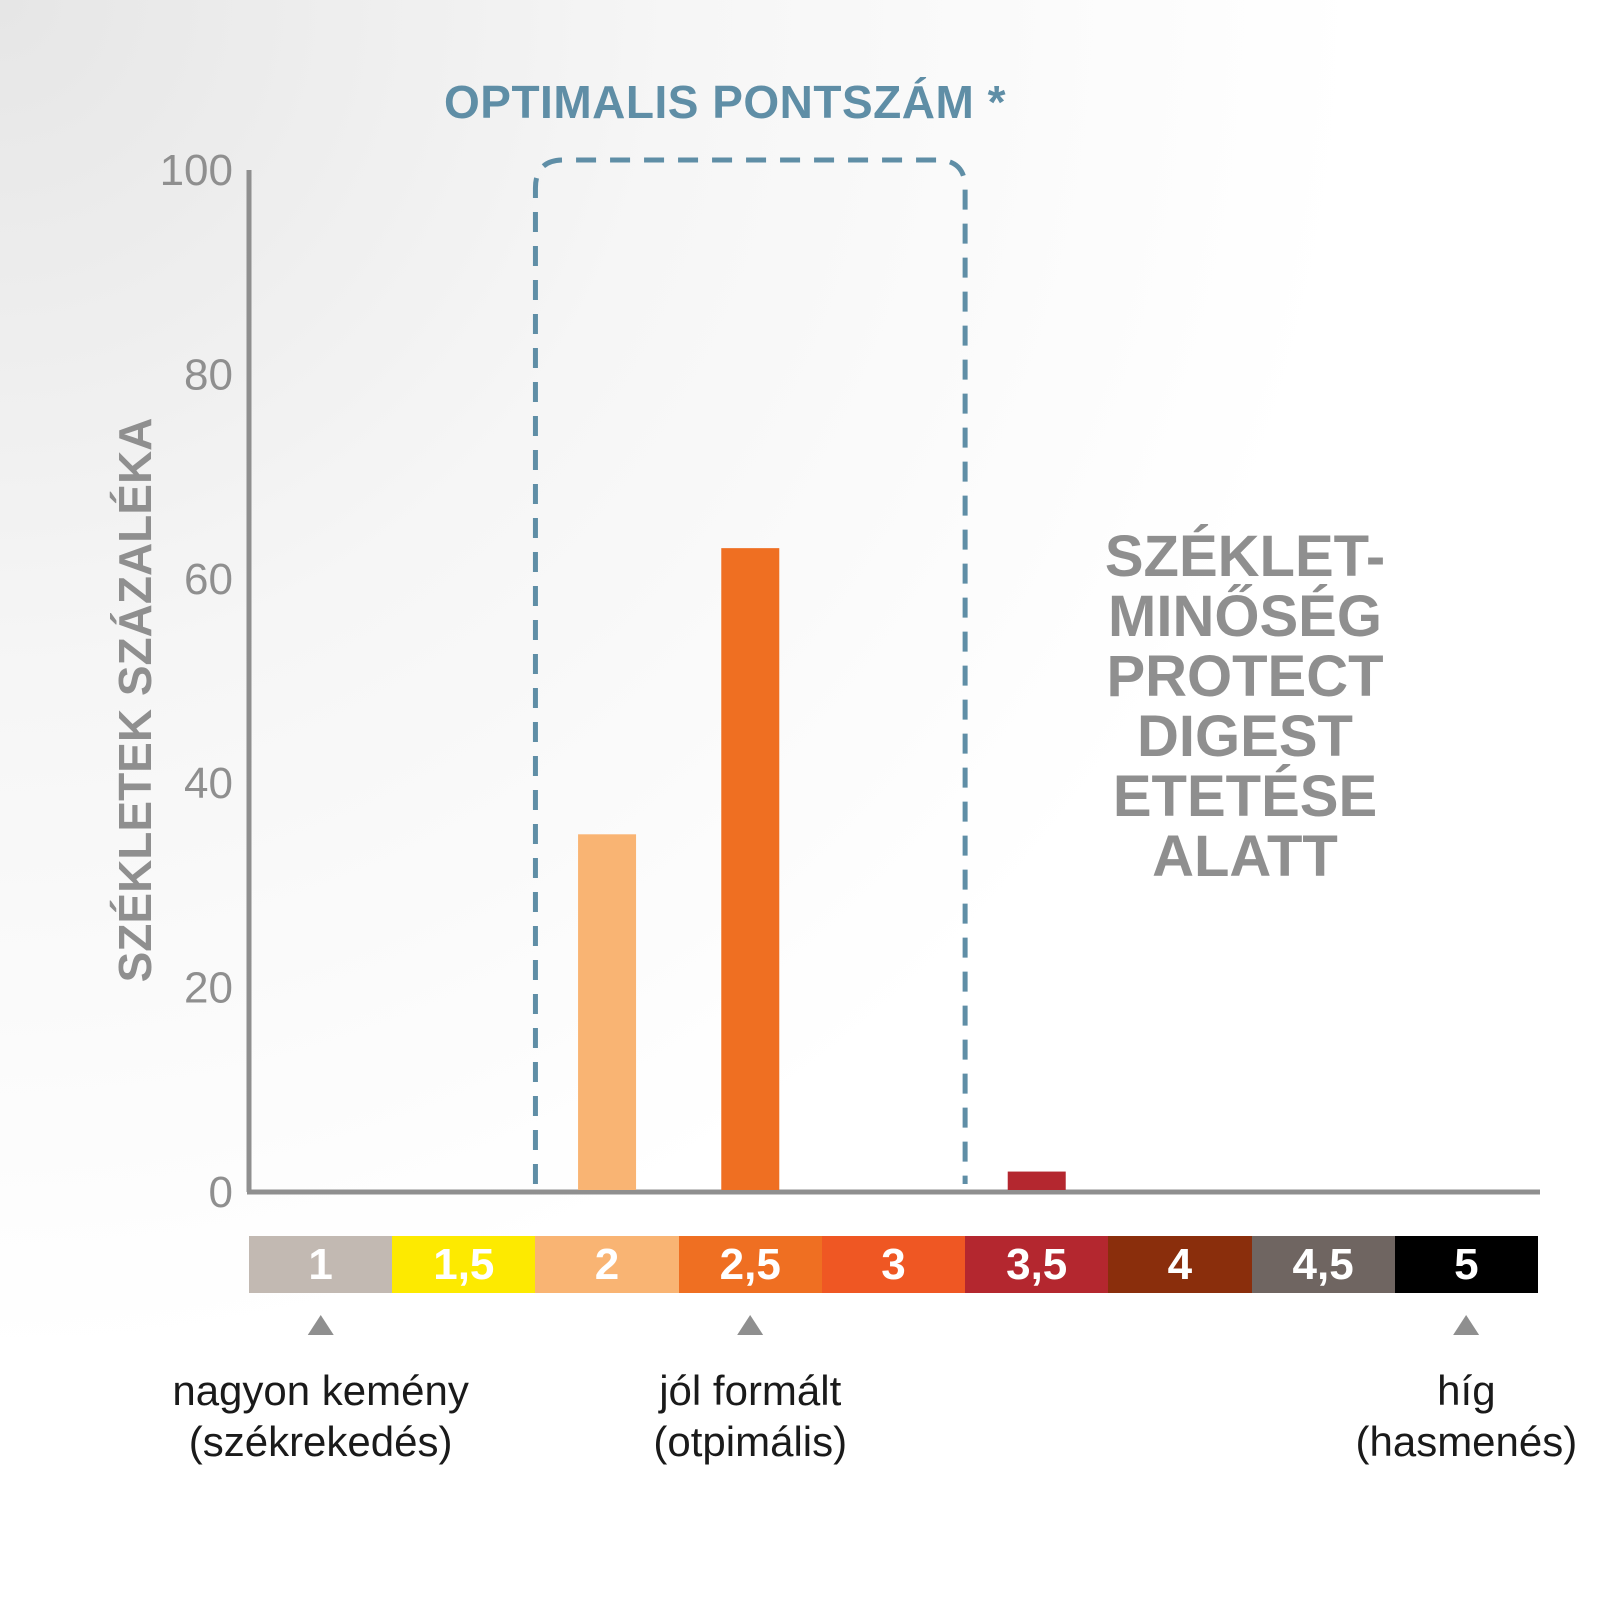 The width and height of the screenshot is (1600, 1600). What do you see at coordinates (208, 579) in the screenshot?
I see `y-tick-label: 60` at bounding box center [208, 579].